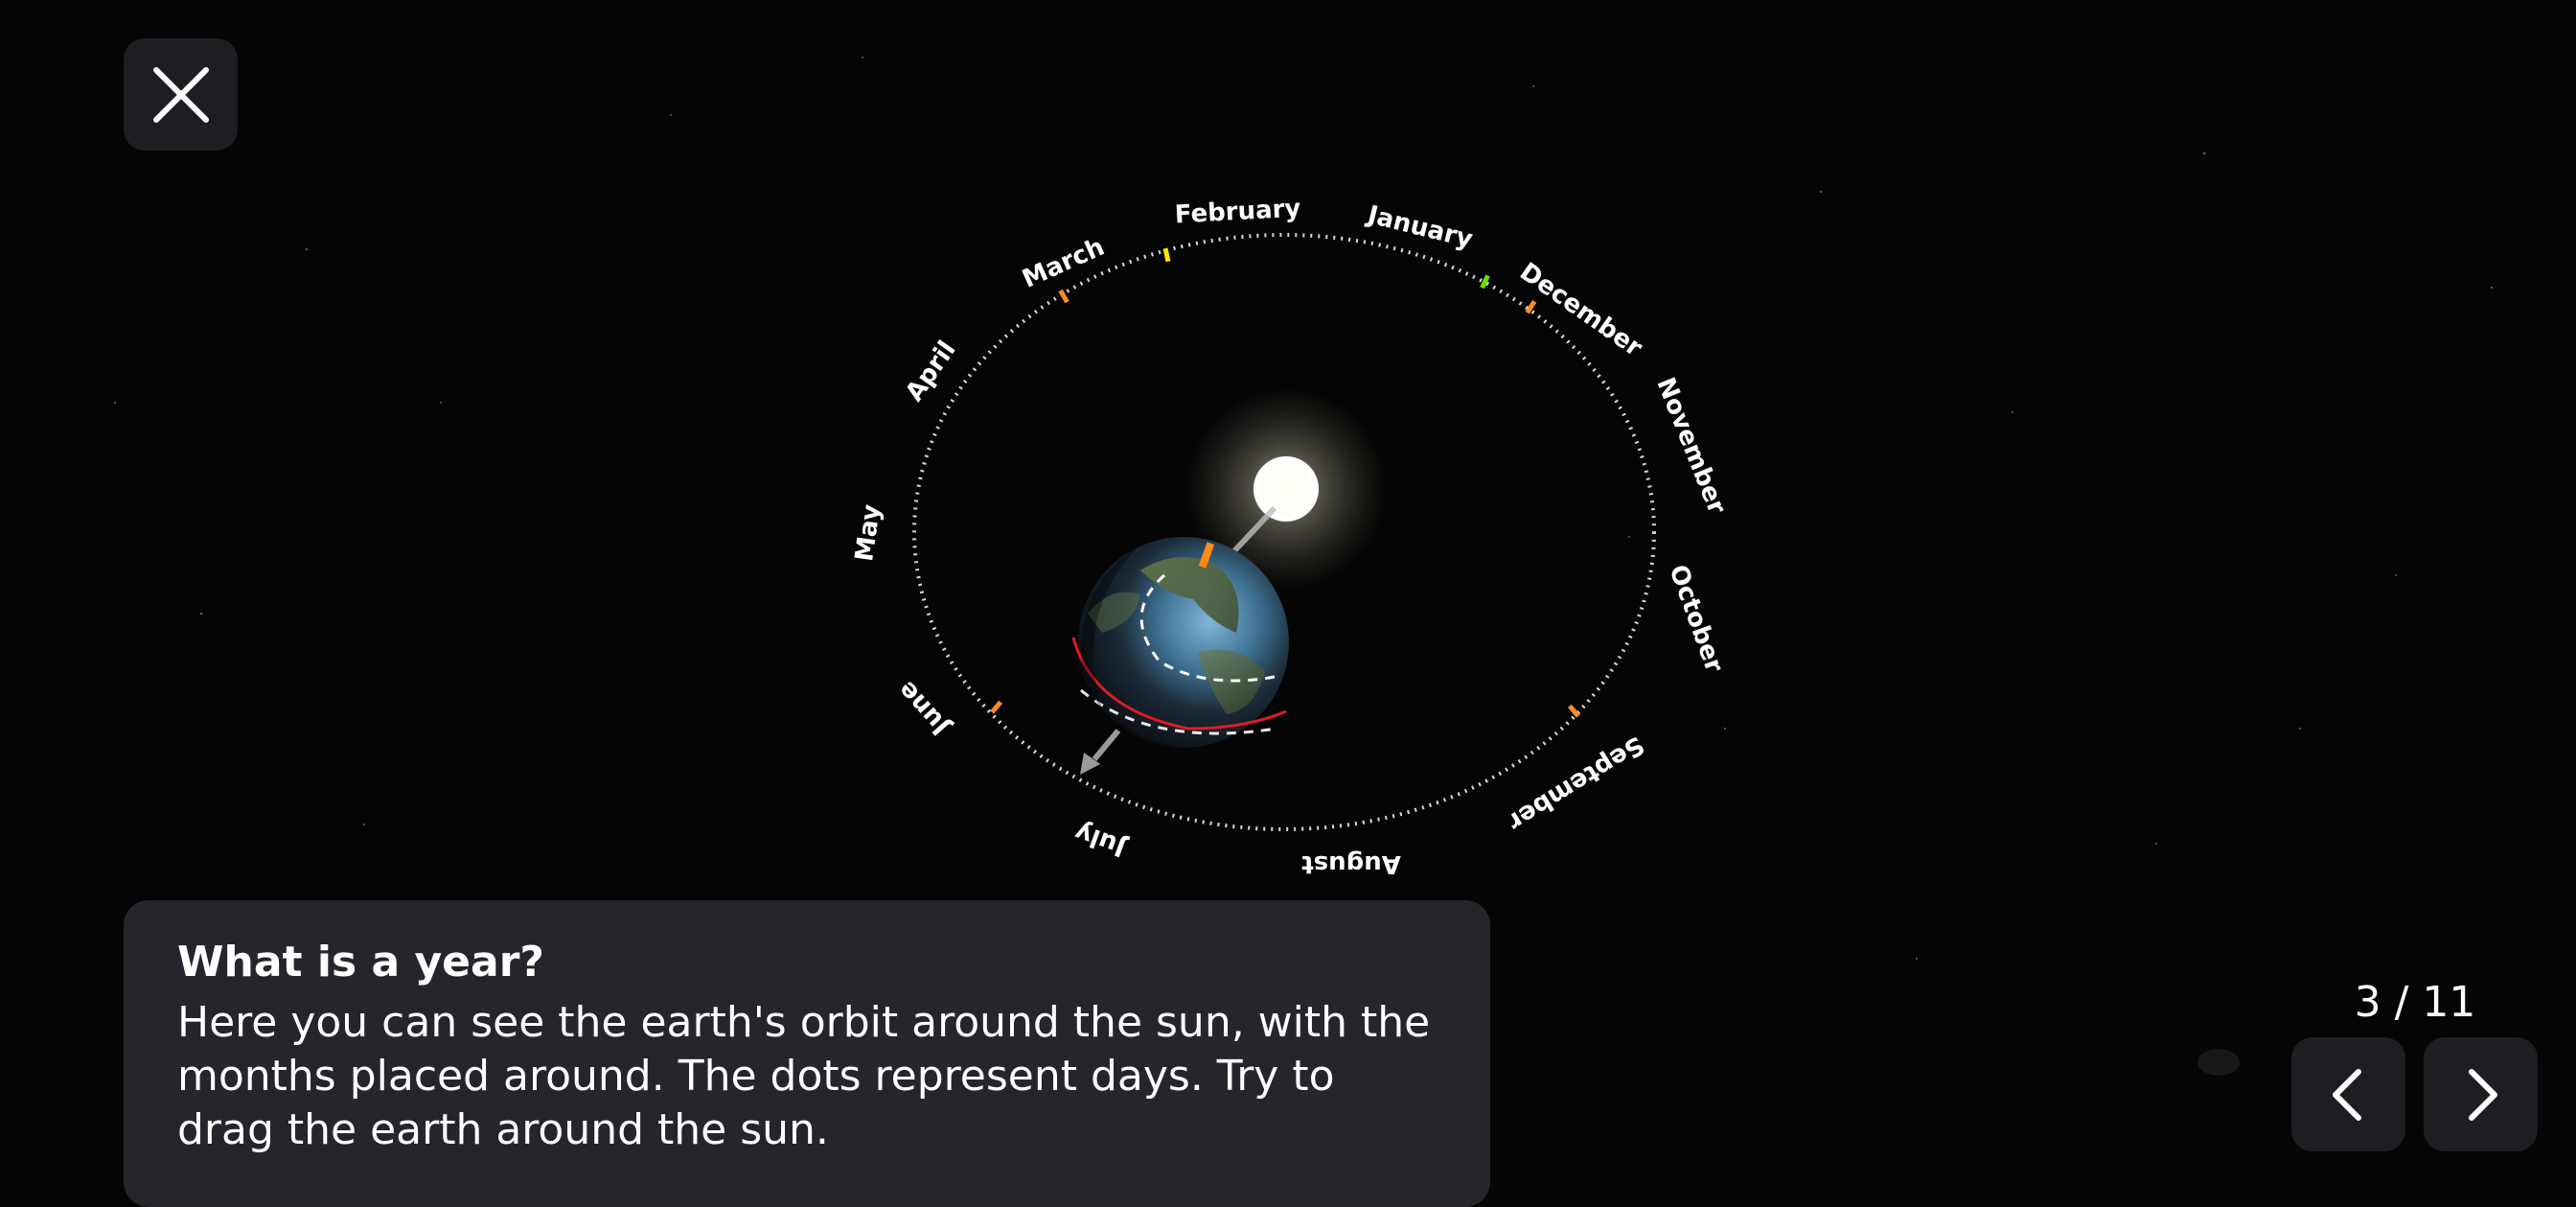 The width and height of the screenshot is (2576, 1207). I want to click on month-label-july: July, so click(1101, 839).